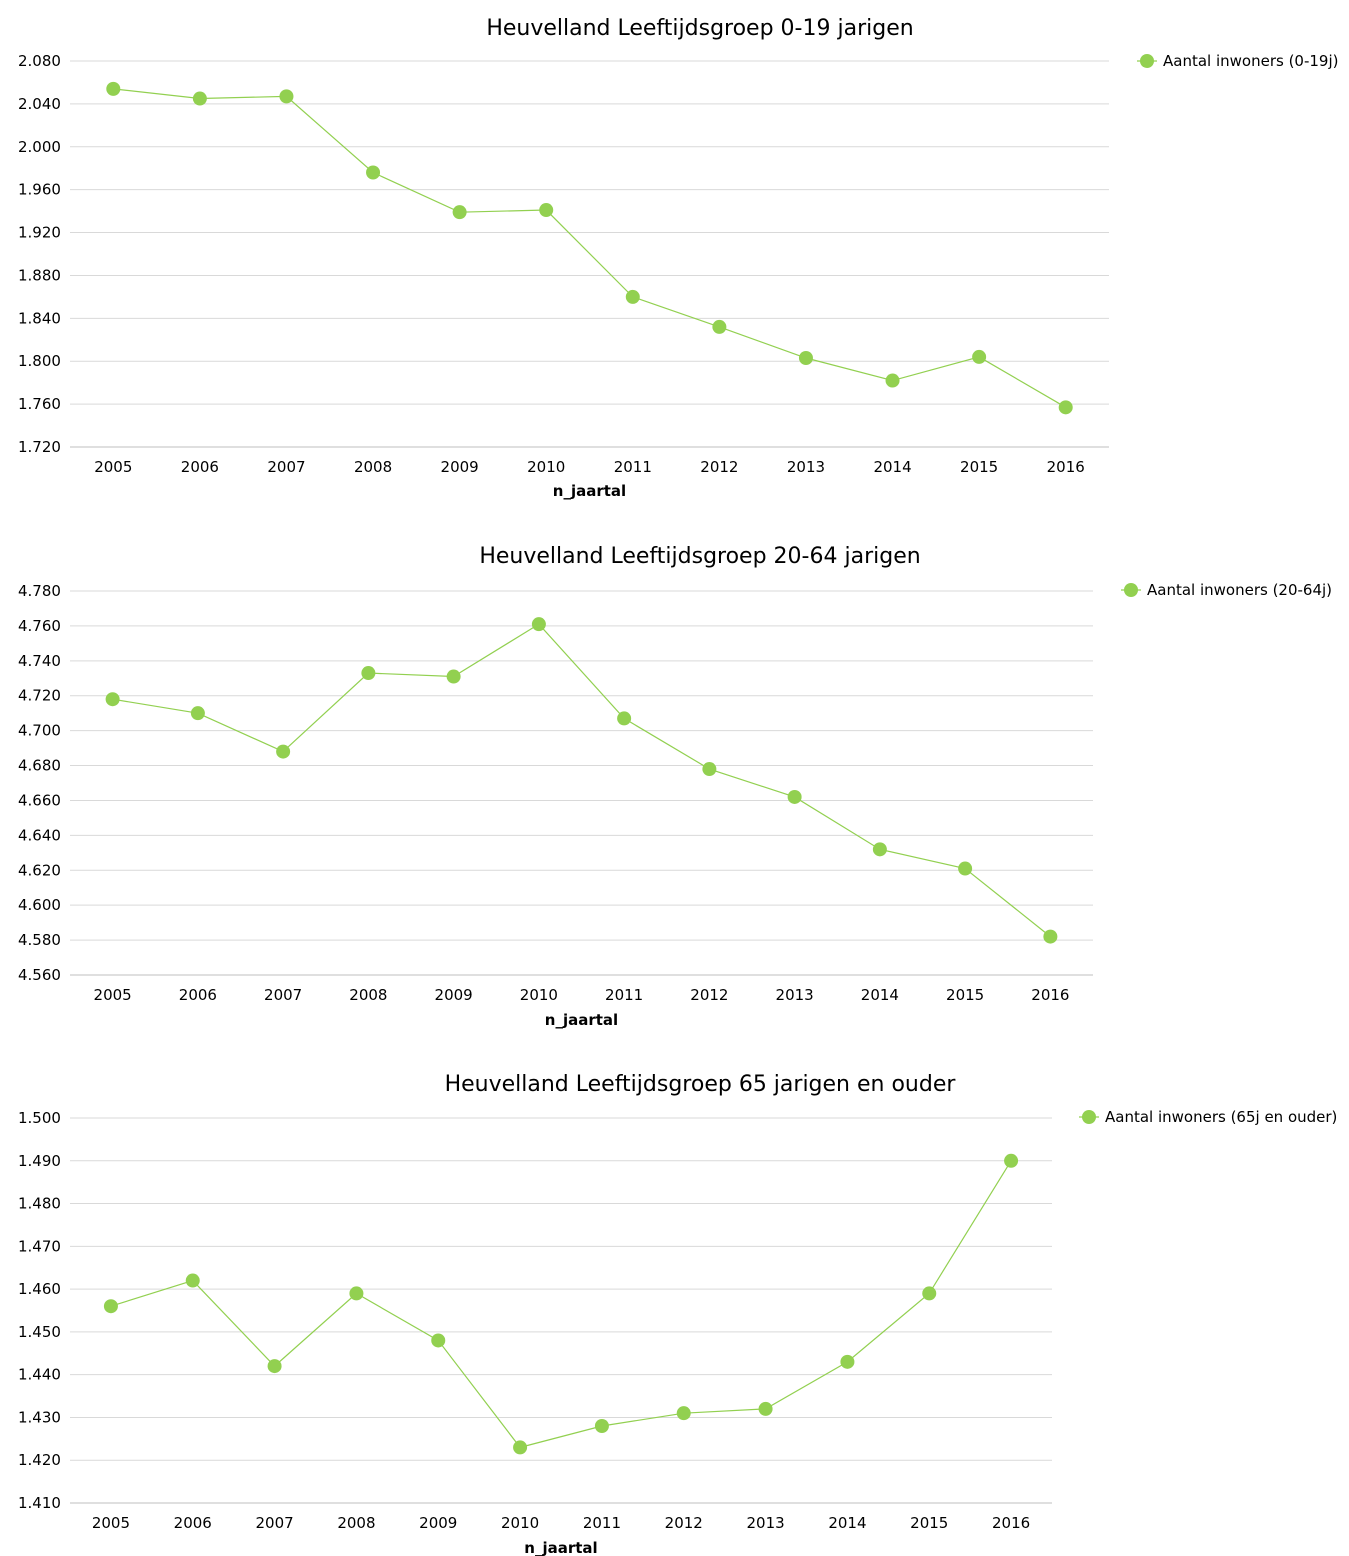 This screenshot has height=1556, width=1349. What do you see at coordinates (1221, 1117) in the screenshot?
I see `legend-label: Aantal inwoners (65j en ouder)` at bounding box center [1221, 1117].